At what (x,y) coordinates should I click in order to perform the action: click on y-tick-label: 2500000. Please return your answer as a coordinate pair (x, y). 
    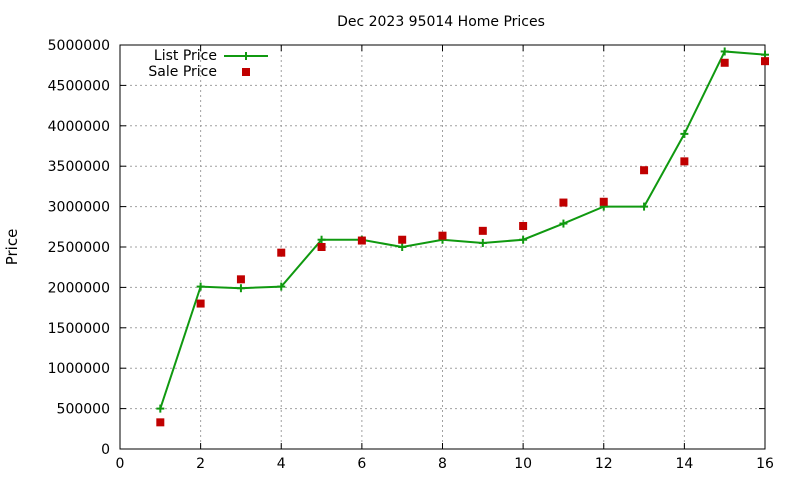
    Looking at the image, I should click on (79, 248).